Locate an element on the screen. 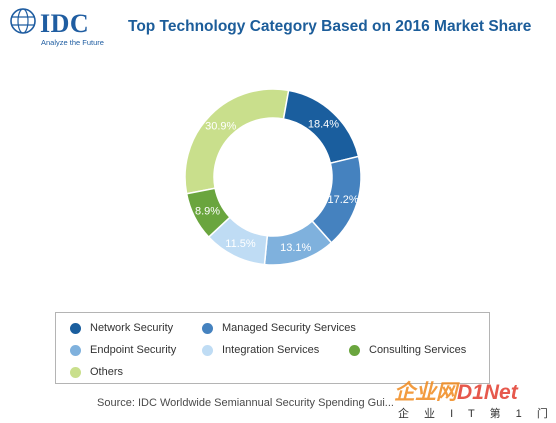 The height and width of the screenshot is (423, 556). watermark-logo: 企业网D1Net 企 业 I T 第 1 门 户 is located at coordinates (475, 399).